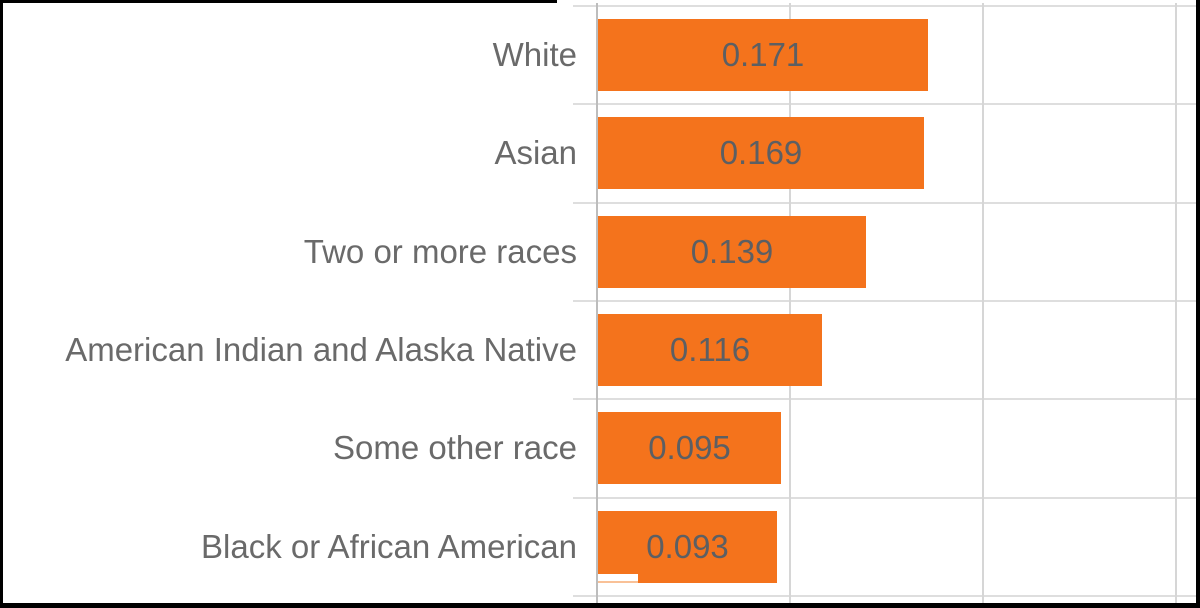 The image size is (1200, 608). Describe the element at coordinates (440, 251) in the screenshot. I see `category-label: Two or more races` at that location.